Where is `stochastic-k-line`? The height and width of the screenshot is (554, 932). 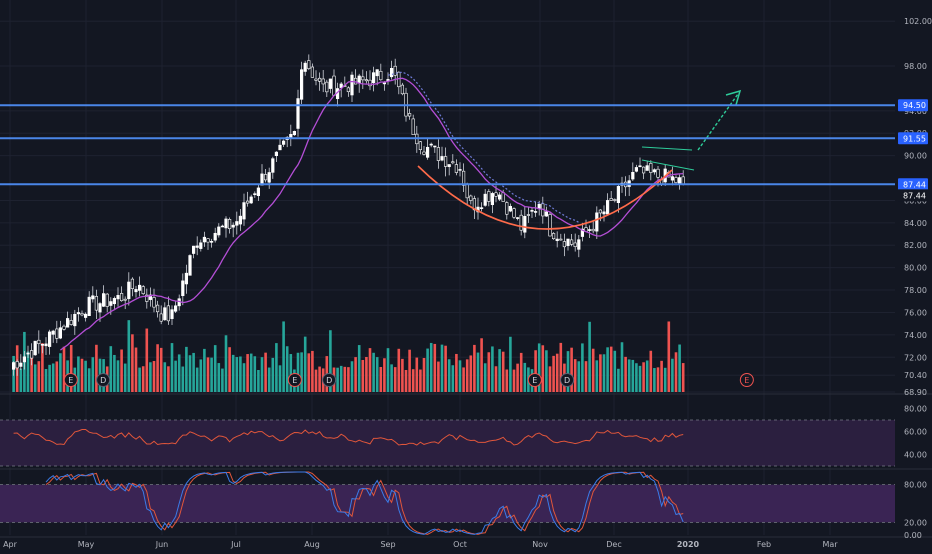
stochastic-k-line is located at coordinates (364, 503).